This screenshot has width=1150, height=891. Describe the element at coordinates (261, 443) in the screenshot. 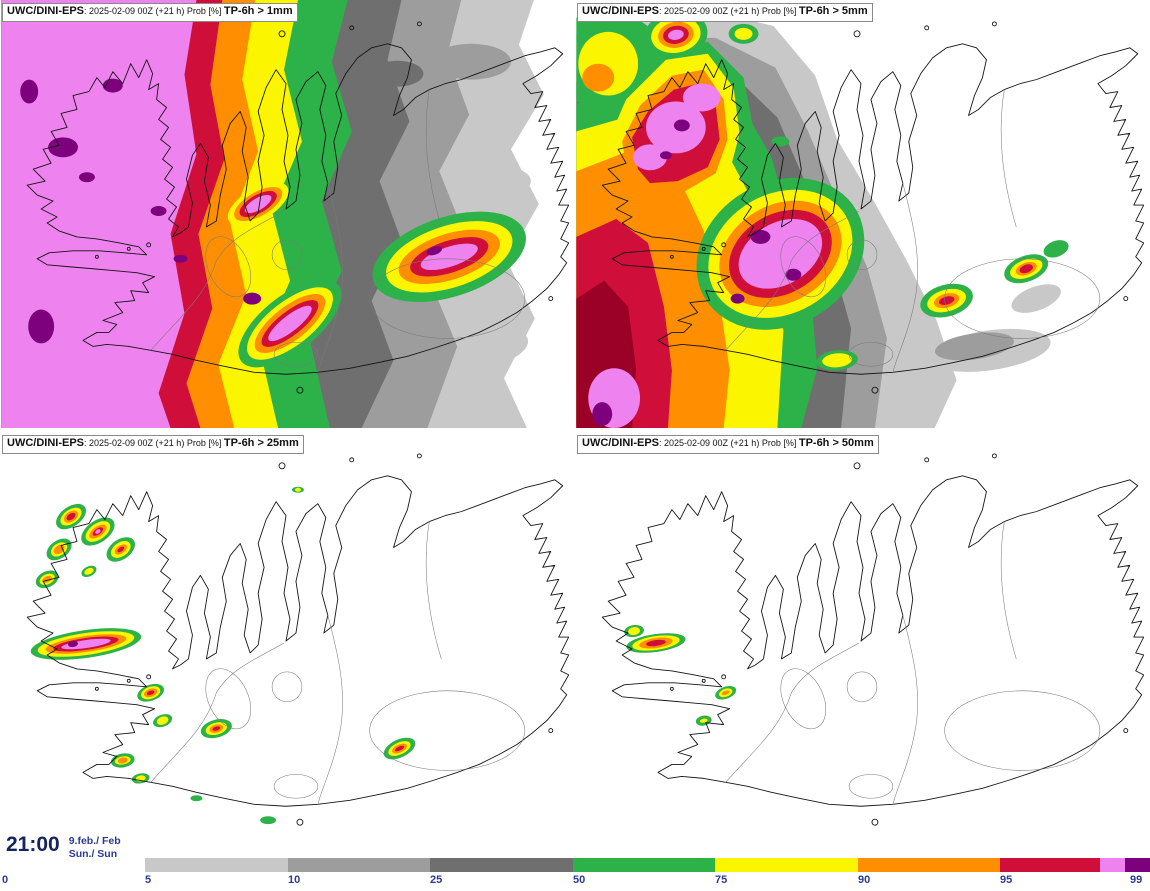

I see `param-label: TP-6h > 25mm` at that location.